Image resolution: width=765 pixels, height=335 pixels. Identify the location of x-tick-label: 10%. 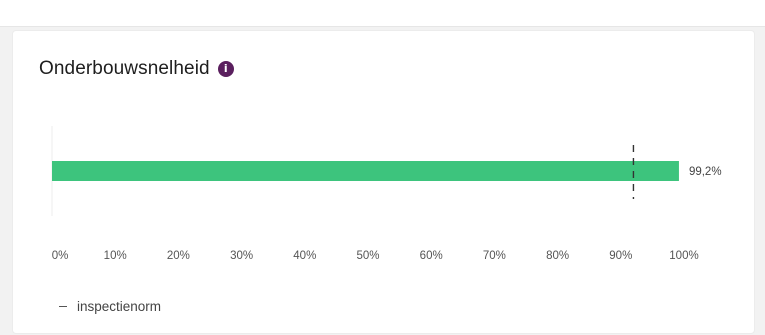
(115, 256).